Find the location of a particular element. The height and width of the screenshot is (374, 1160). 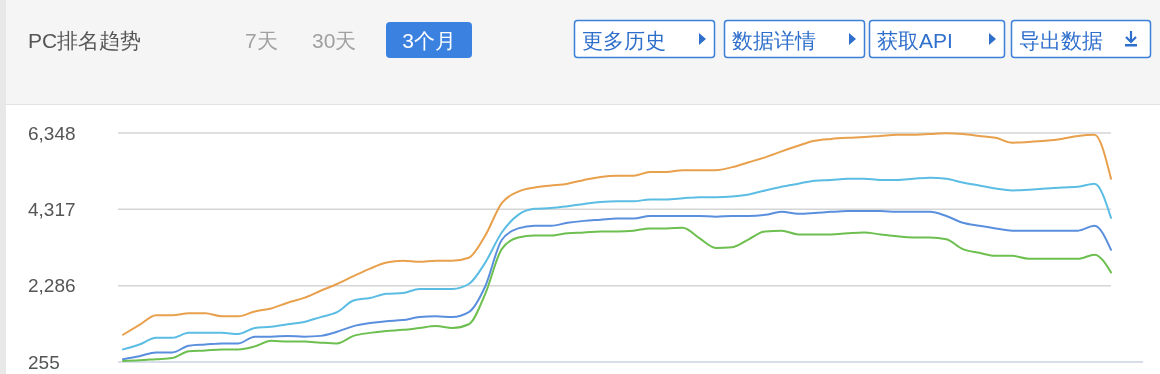

text: 3个月 is located at coordinates (429, 40).